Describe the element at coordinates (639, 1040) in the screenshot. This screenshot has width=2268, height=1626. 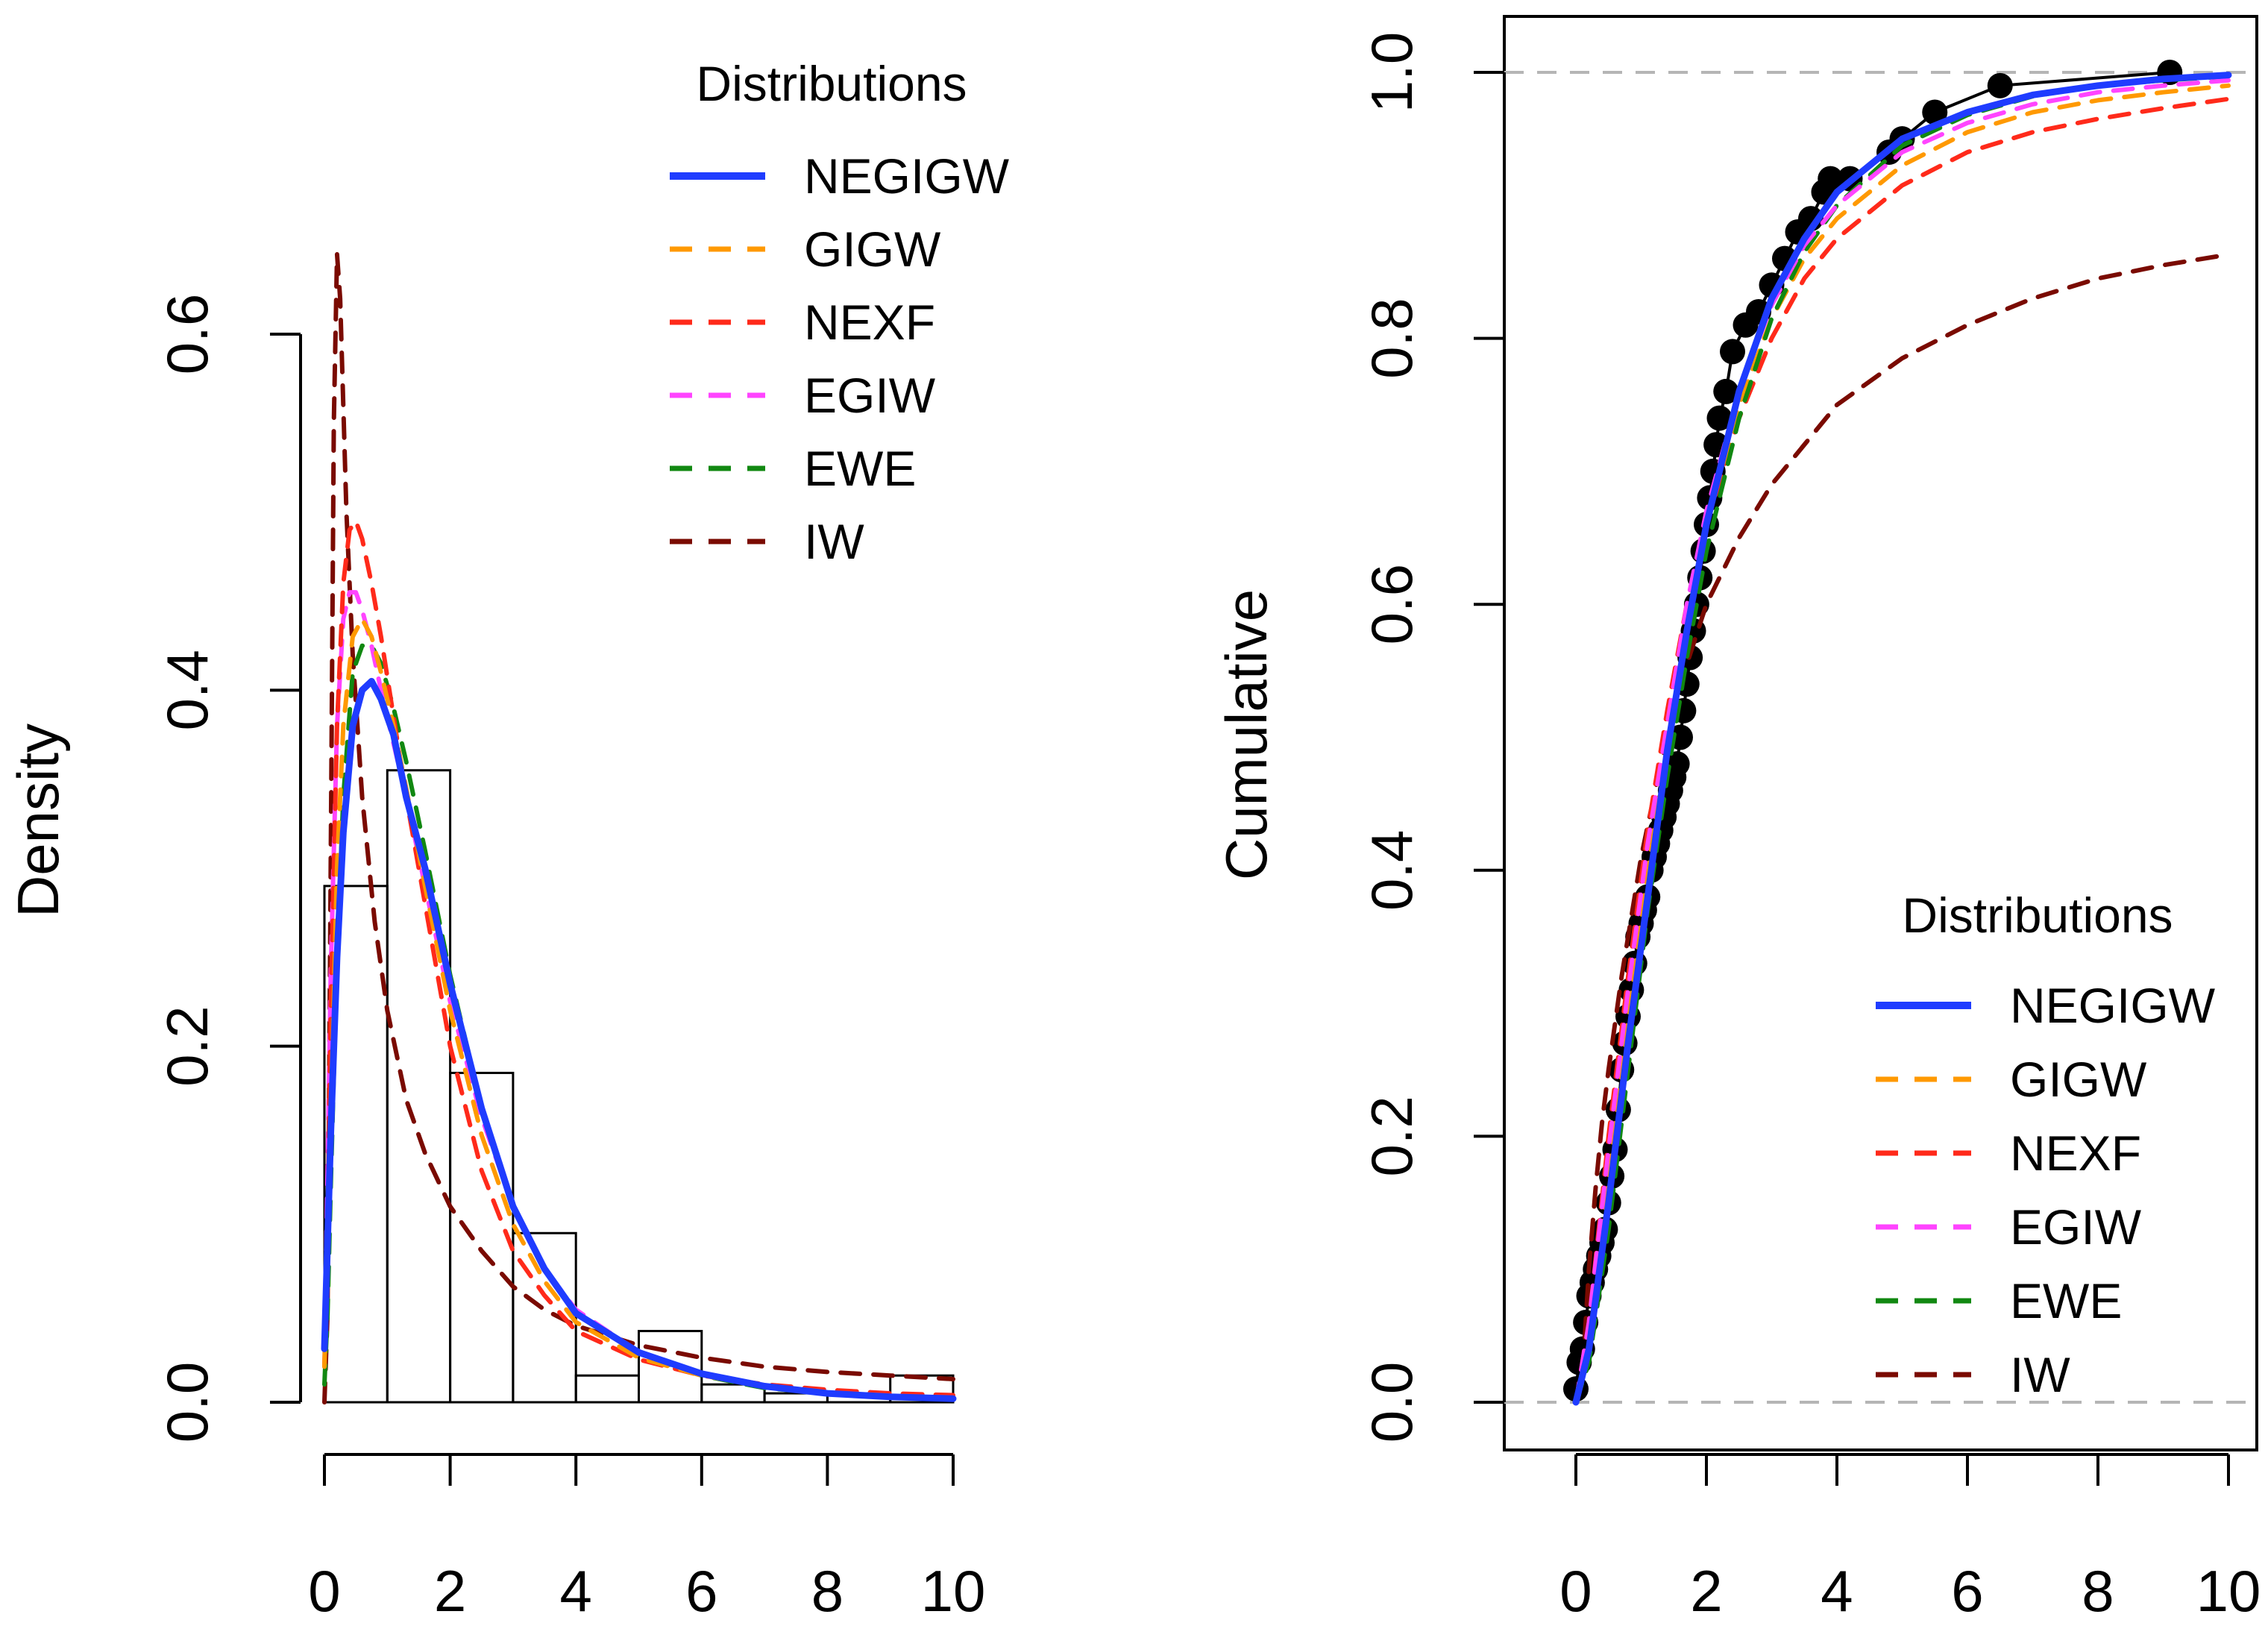
I see `density-curve-negigw` at that location.